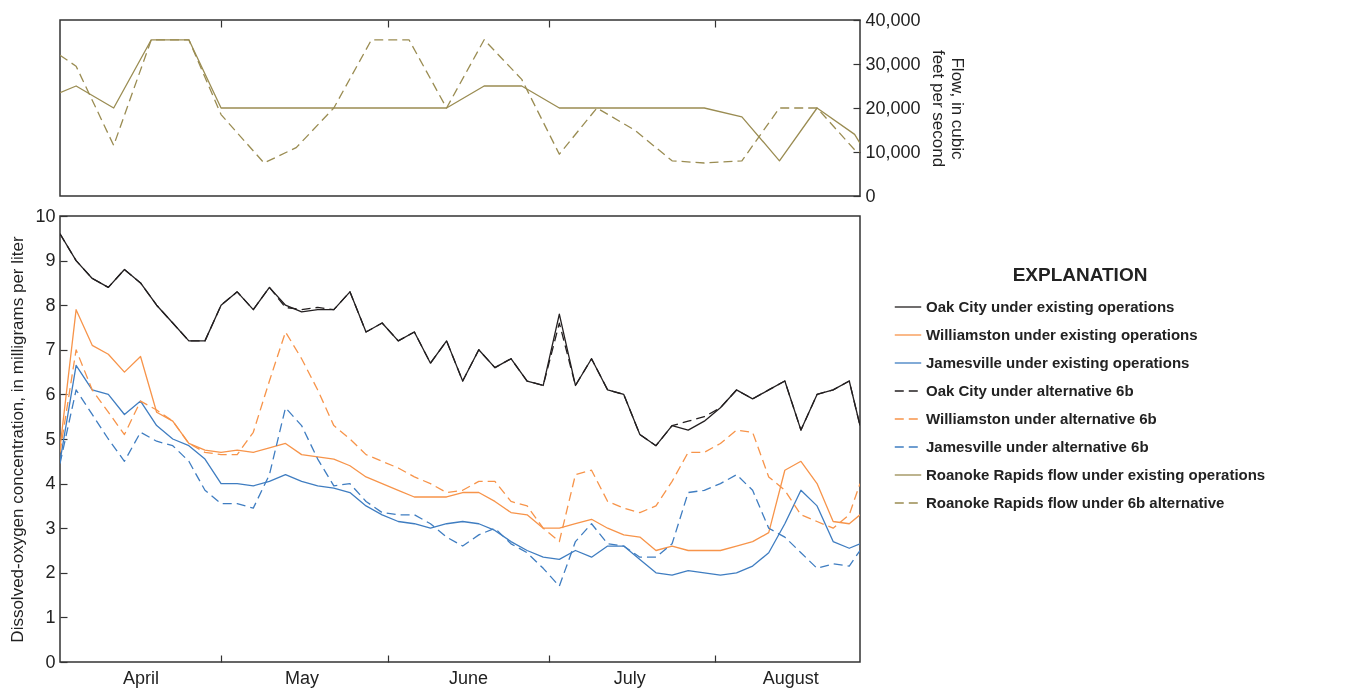  What do you see at coordinates (50, 304) in the screenshot?
I see `y-tick-label: 8` at bounding box center [50, 304].